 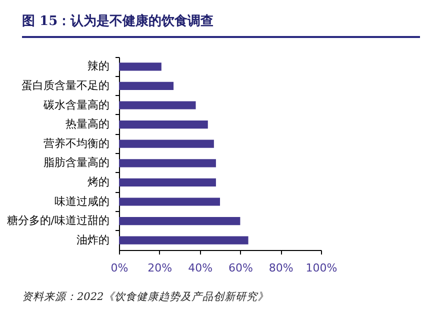 What do you see at coordinates (77, 143) in the screenshot?
I see `y-tick-label: 营养不均衡的` at bounding box center [77, 143].